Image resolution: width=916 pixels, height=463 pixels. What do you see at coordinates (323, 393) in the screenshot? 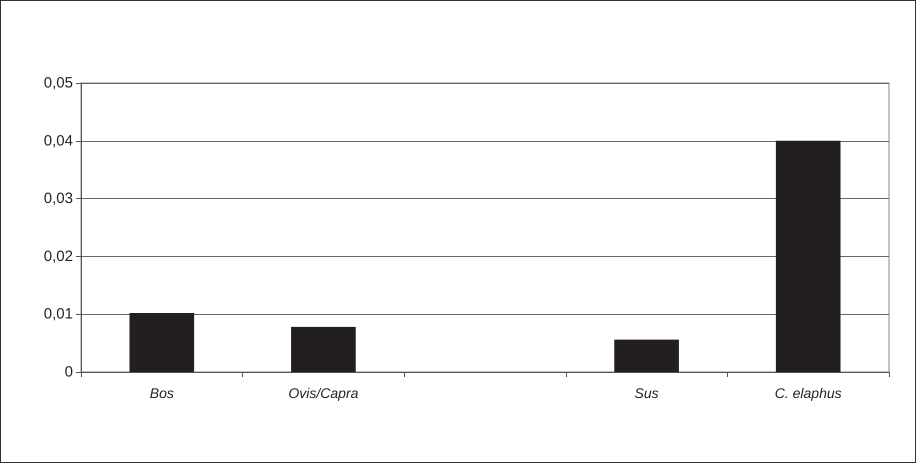
I see `x-tick-label: Ovis/Capra` at bounding box center [323, 393].